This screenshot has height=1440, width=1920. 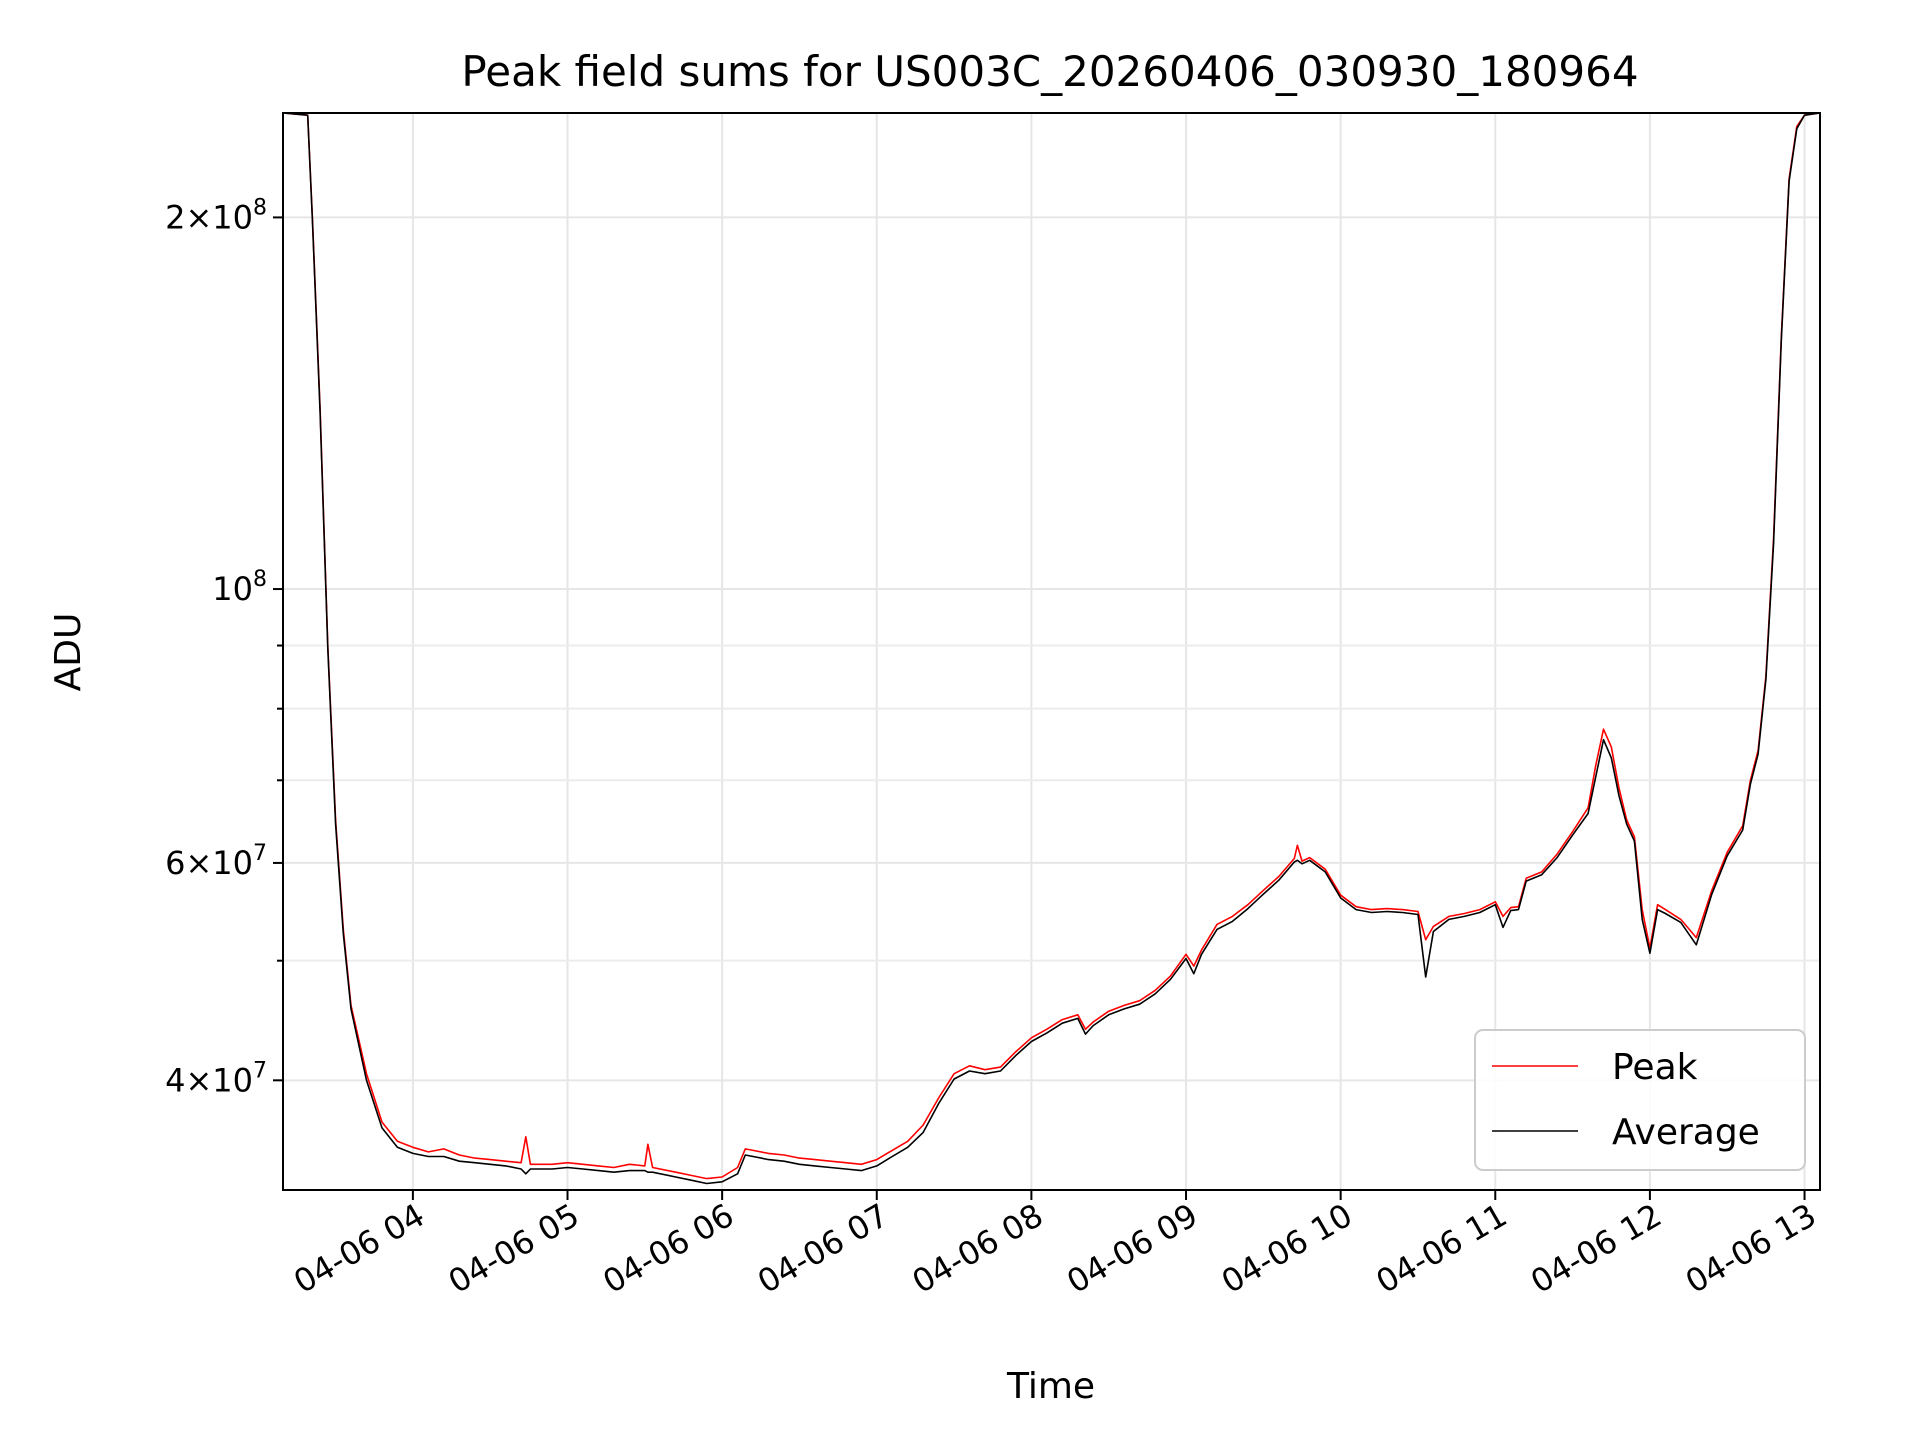 What do you see at coordinates (216, 1078) in the screenshot?
I see `y-tick-label: 4×107` at bounding box center [216, 1078].